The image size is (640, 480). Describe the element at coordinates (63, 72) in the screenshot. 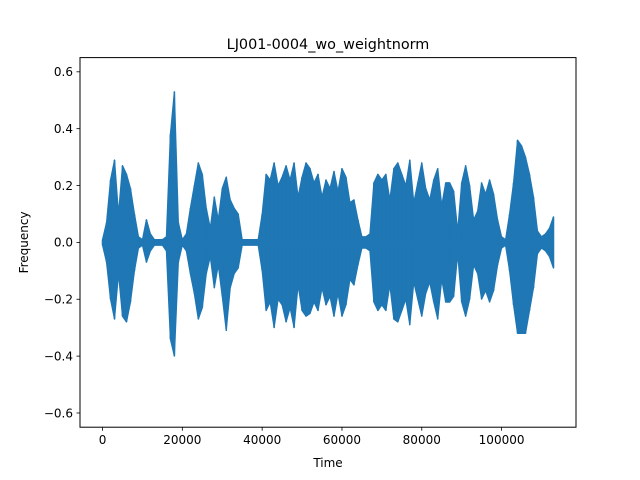

I see `y-tick-label: 0.6` at that location.